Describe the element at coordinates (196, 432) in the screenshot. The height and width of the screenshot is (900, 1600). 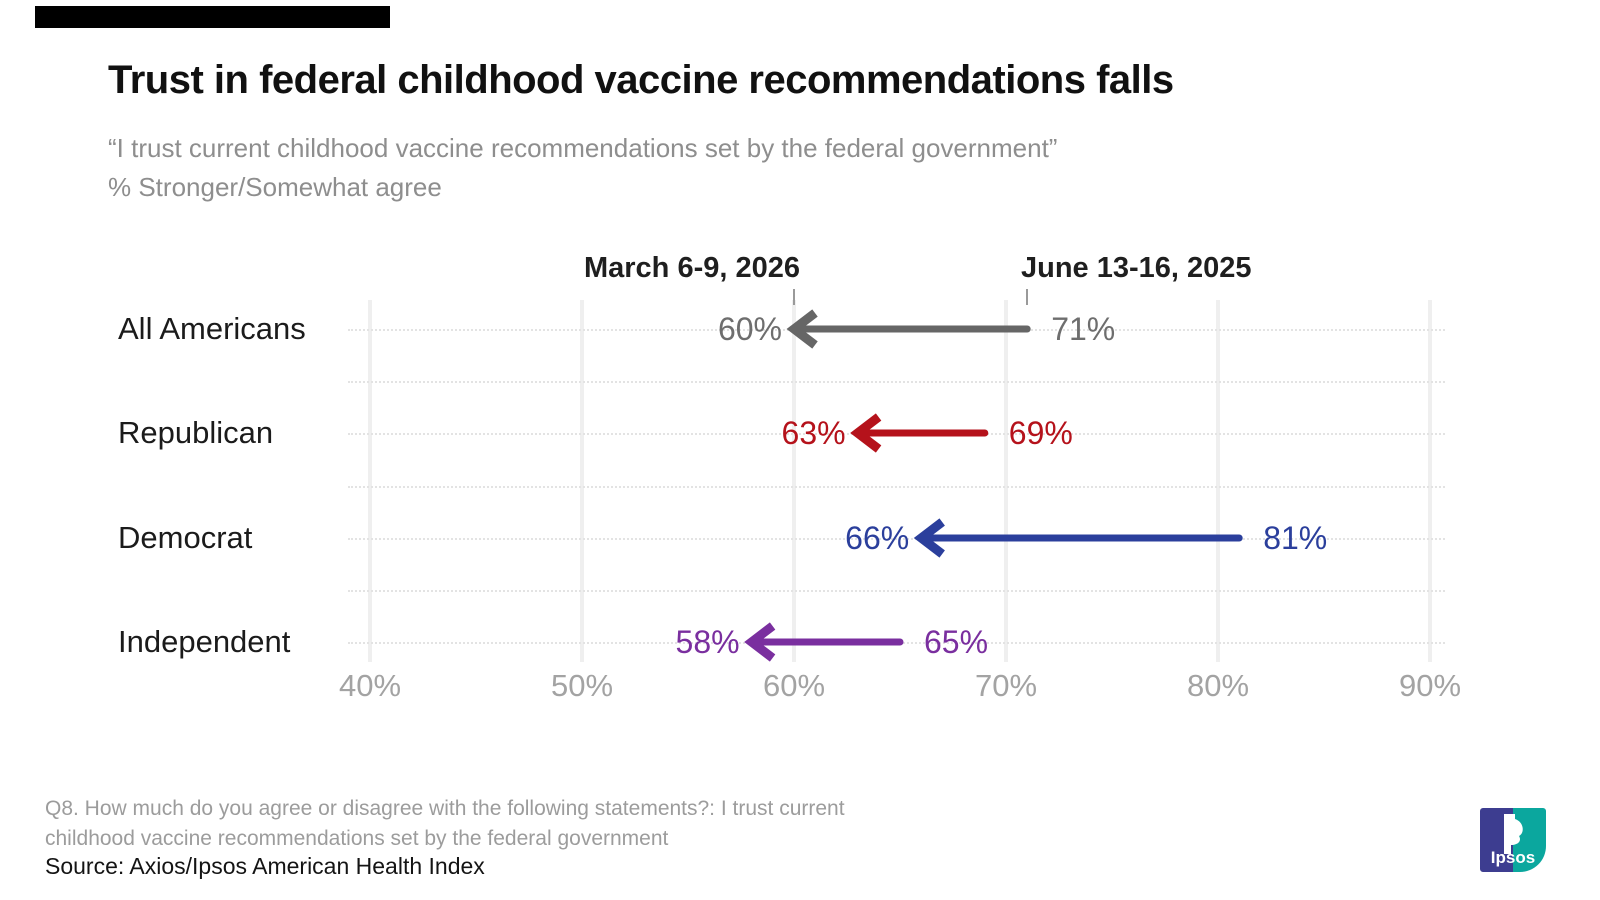
I see `category-label-republican: Republican` at that location.